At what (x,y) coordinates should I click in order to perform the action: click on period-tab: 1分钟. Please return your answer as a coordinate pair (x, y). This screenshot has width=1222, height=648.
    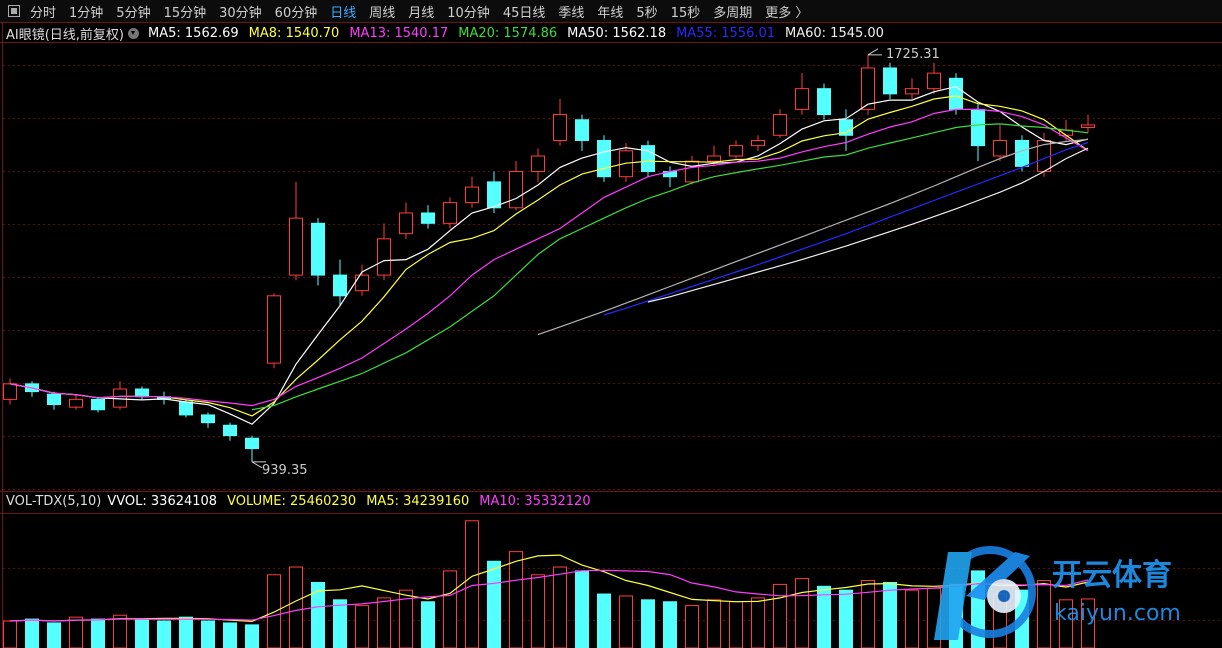
    Looking at the image, I should click on (86, 13).